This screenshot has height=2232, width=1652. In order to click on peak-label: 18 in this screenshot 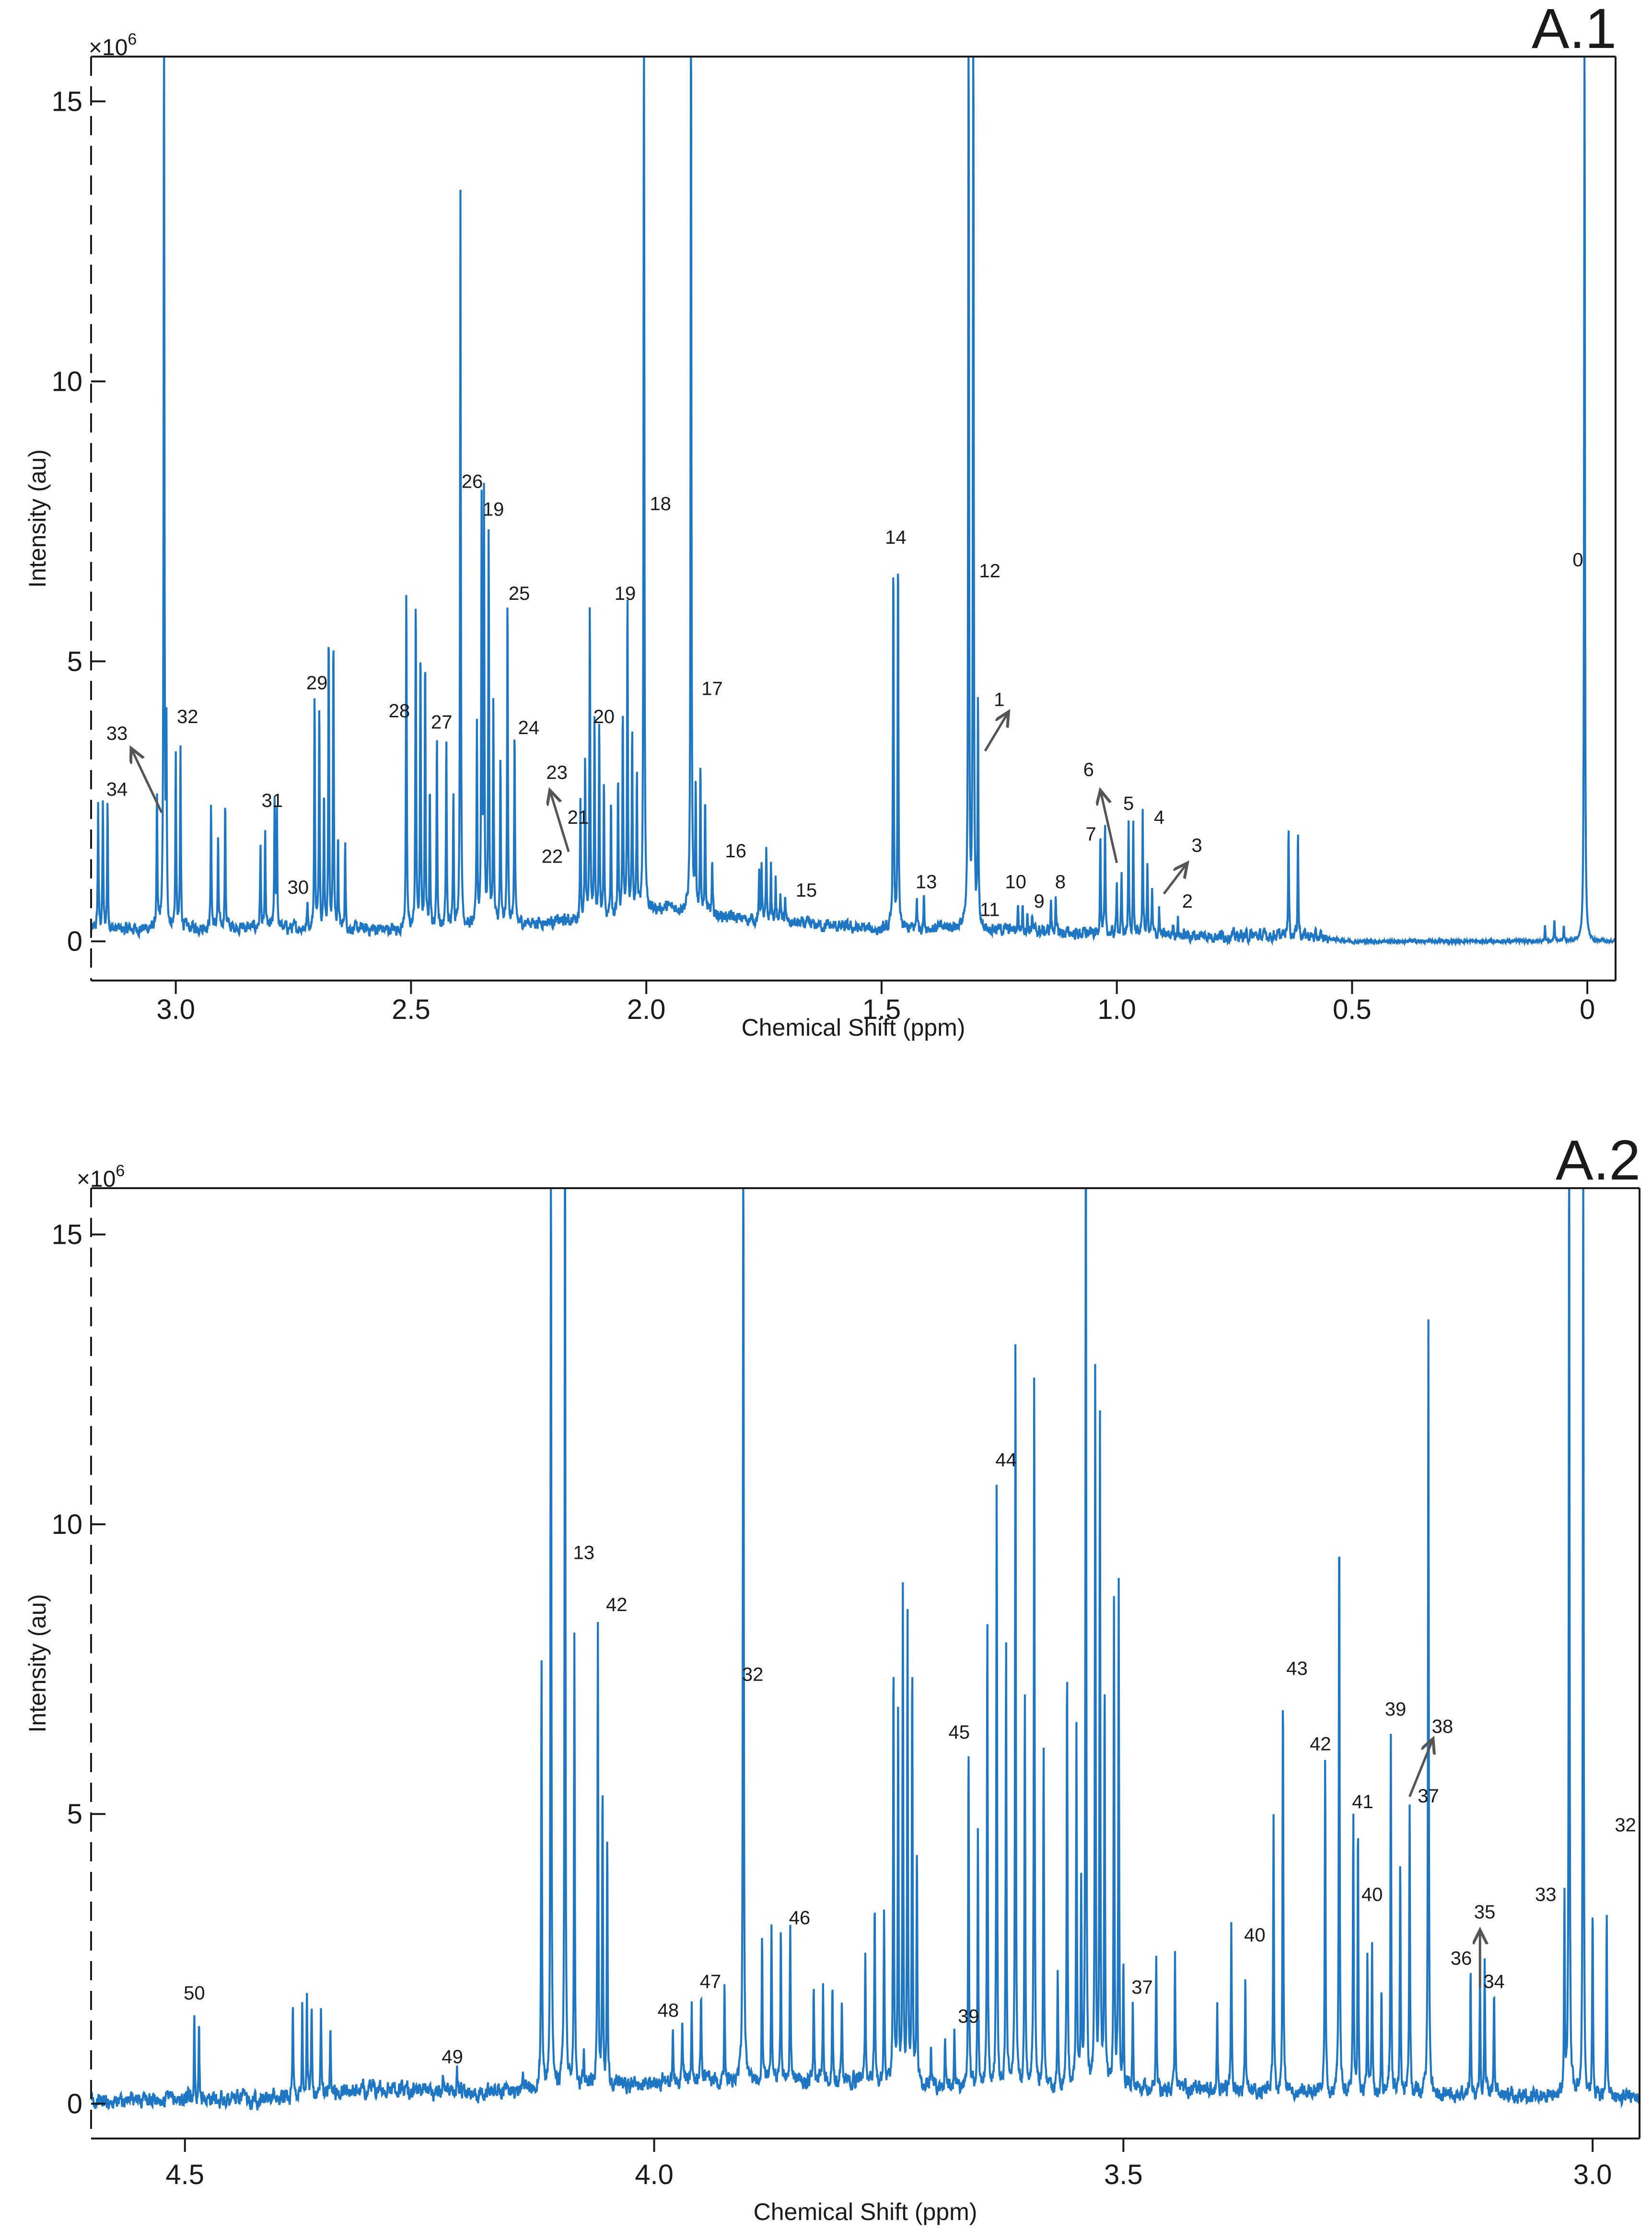, I will do `click(660, 504)`.